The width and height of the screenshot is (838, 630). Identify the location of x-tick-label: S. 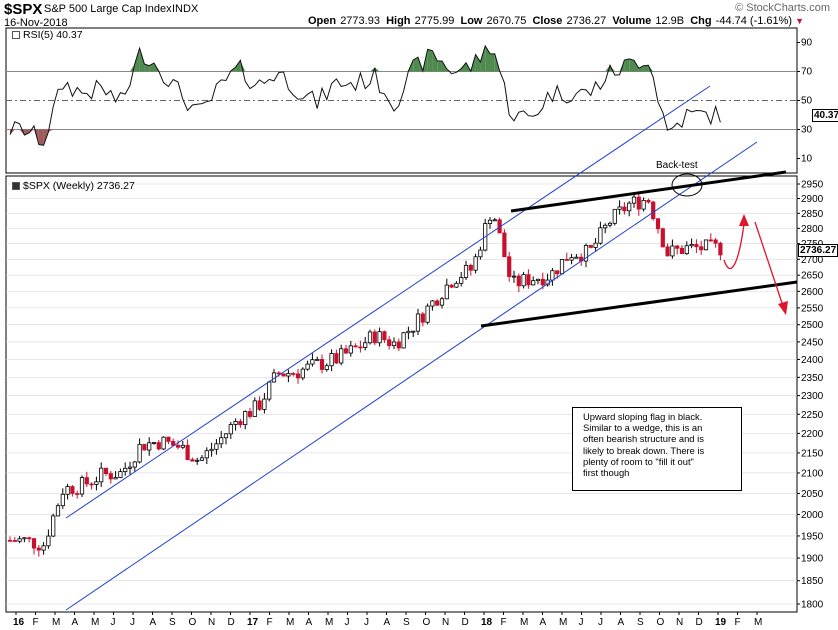
(172, 622).